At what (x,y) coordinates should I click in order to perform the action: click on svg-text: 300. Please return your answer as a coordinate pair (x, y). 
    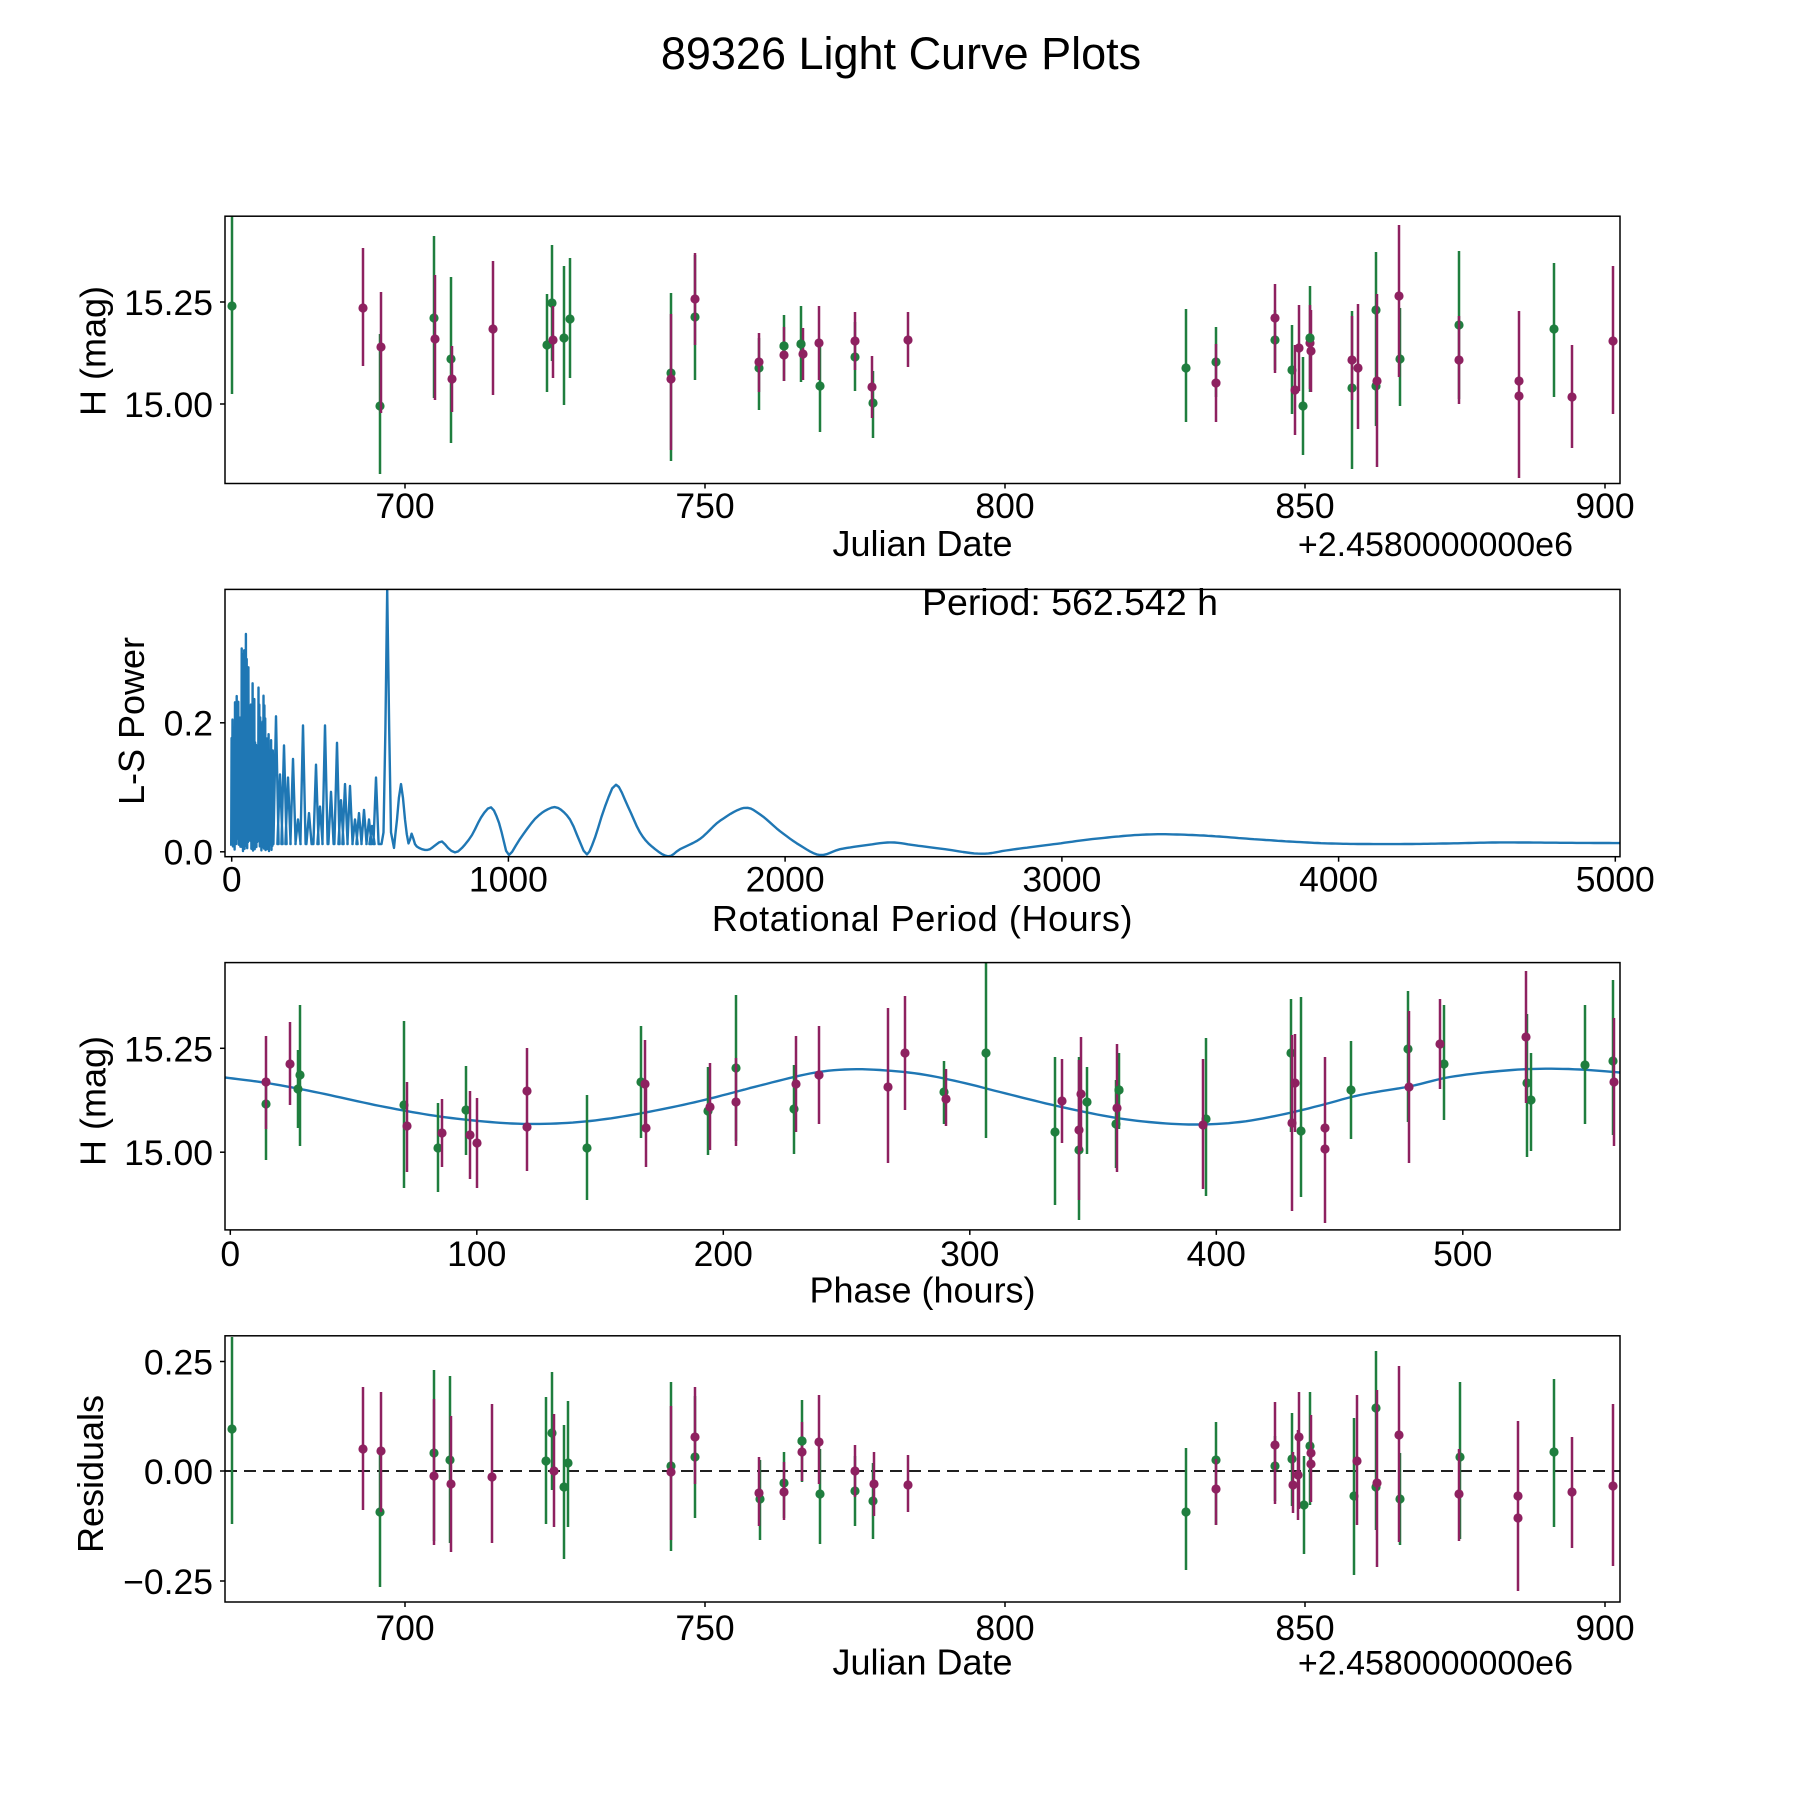
    Looking at the image, I should click on (969, 1254).